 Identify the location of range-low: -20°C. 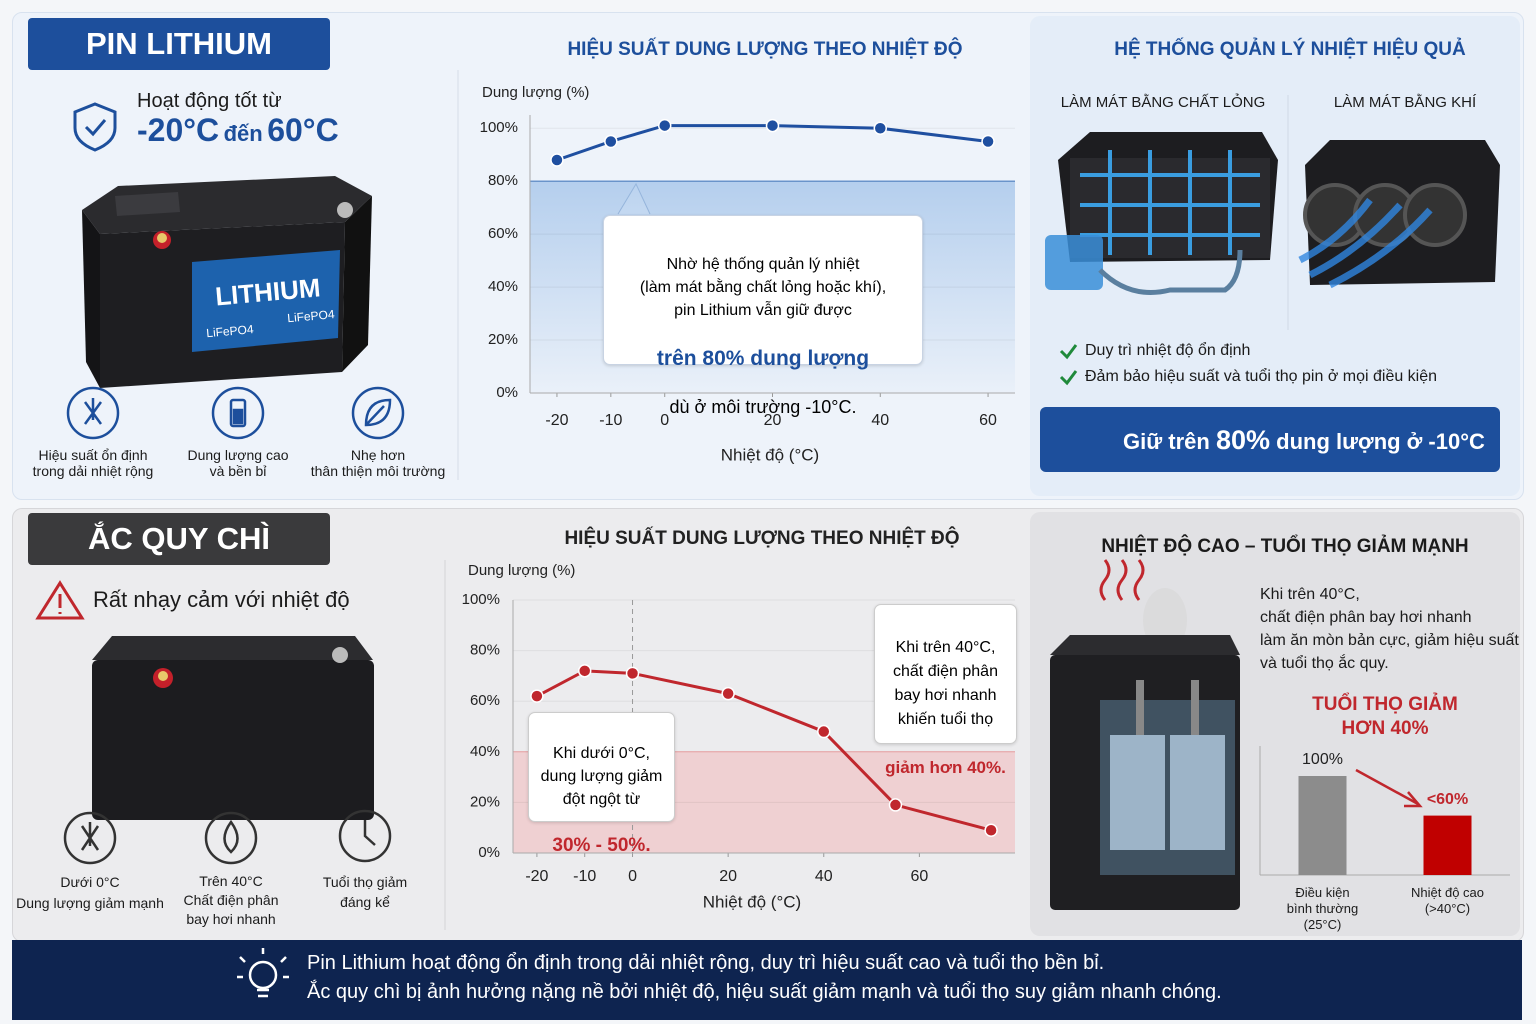
(178, 130).